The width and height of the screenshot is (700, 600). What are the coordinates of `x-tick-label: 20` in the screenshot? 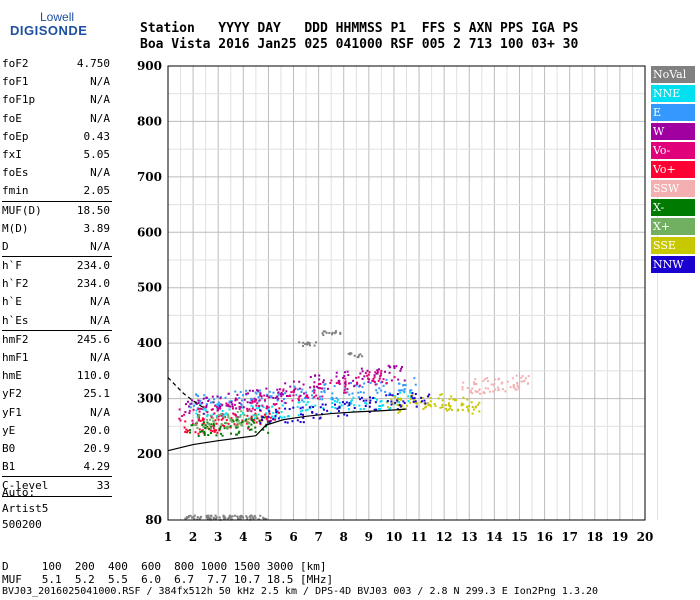 It's located at (645, 537).